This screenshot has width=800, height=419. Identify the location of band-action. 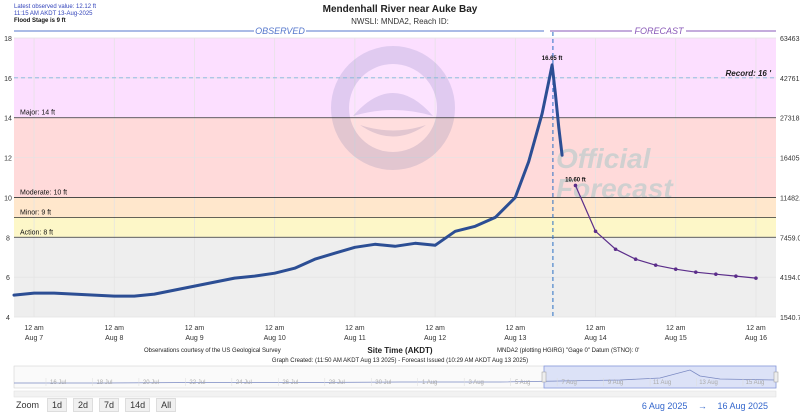
(395, 227).